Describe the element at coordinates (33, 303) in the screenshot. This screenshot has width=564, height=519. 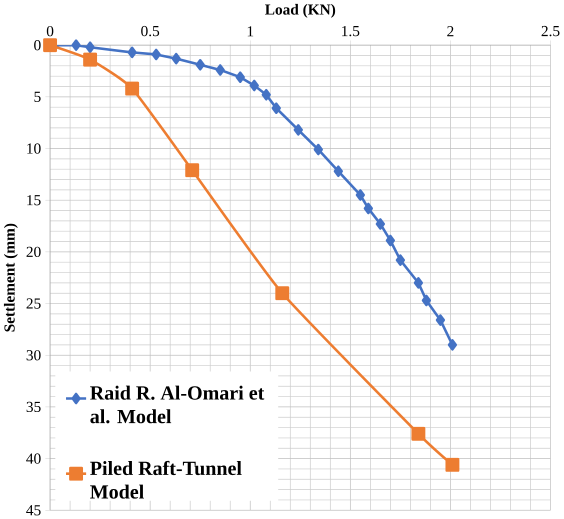
I see `y-tick-label: 25` at that location.